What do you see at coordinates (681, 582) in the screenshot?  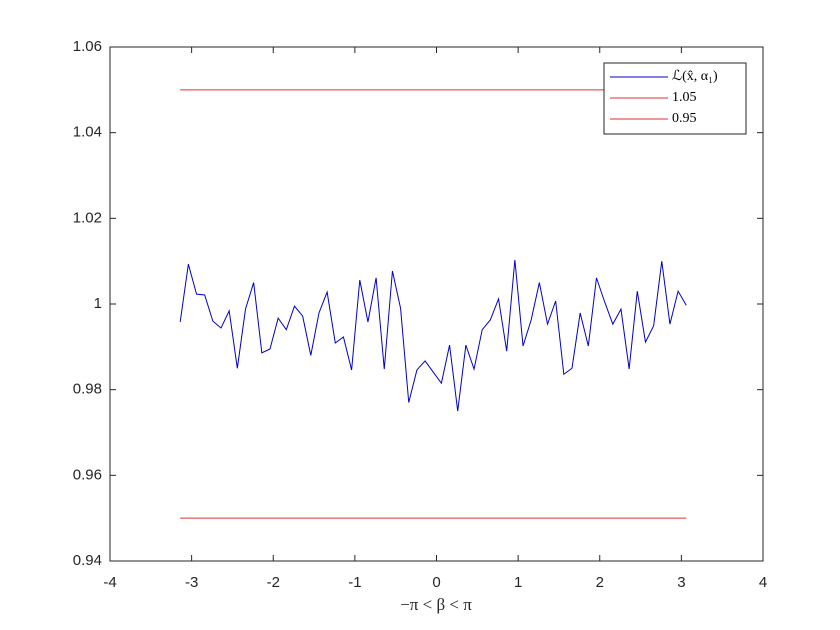 I see `x-tick-label: 3` at bounding box center [681, 582].